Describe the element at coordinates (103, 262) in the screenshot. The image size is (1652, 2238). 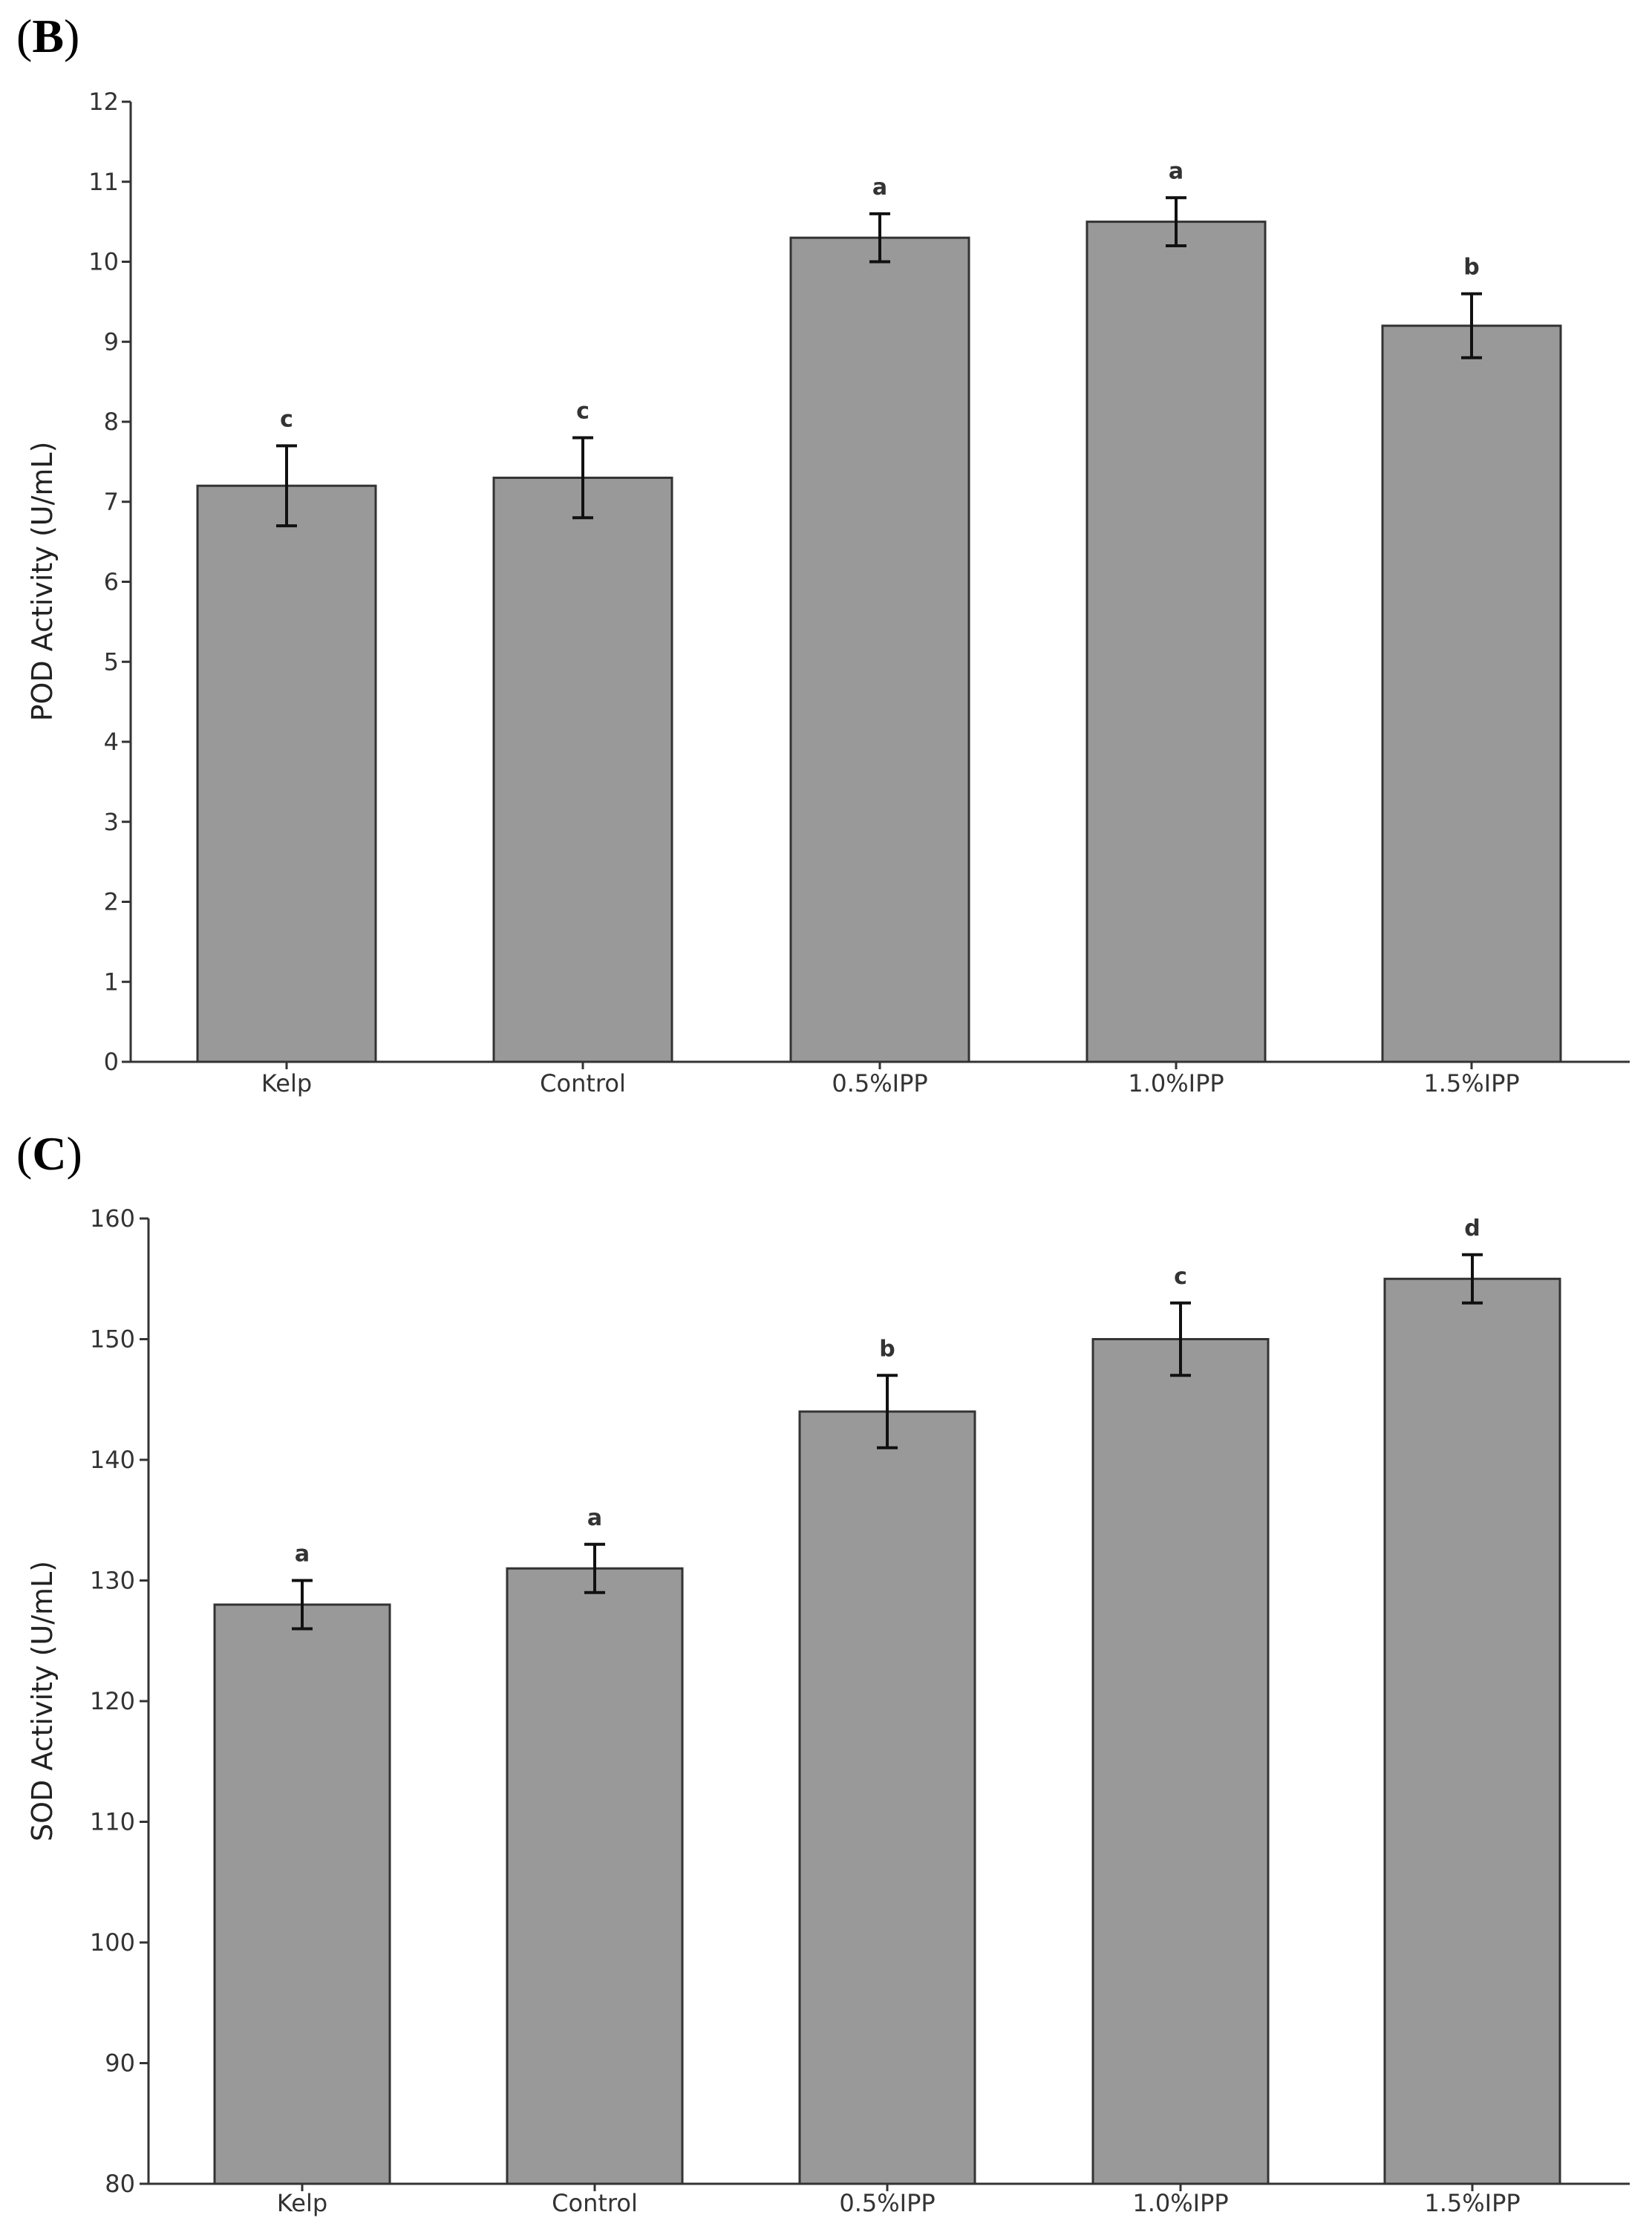
I see `panel-b-y-tick-label: 10` at that location.